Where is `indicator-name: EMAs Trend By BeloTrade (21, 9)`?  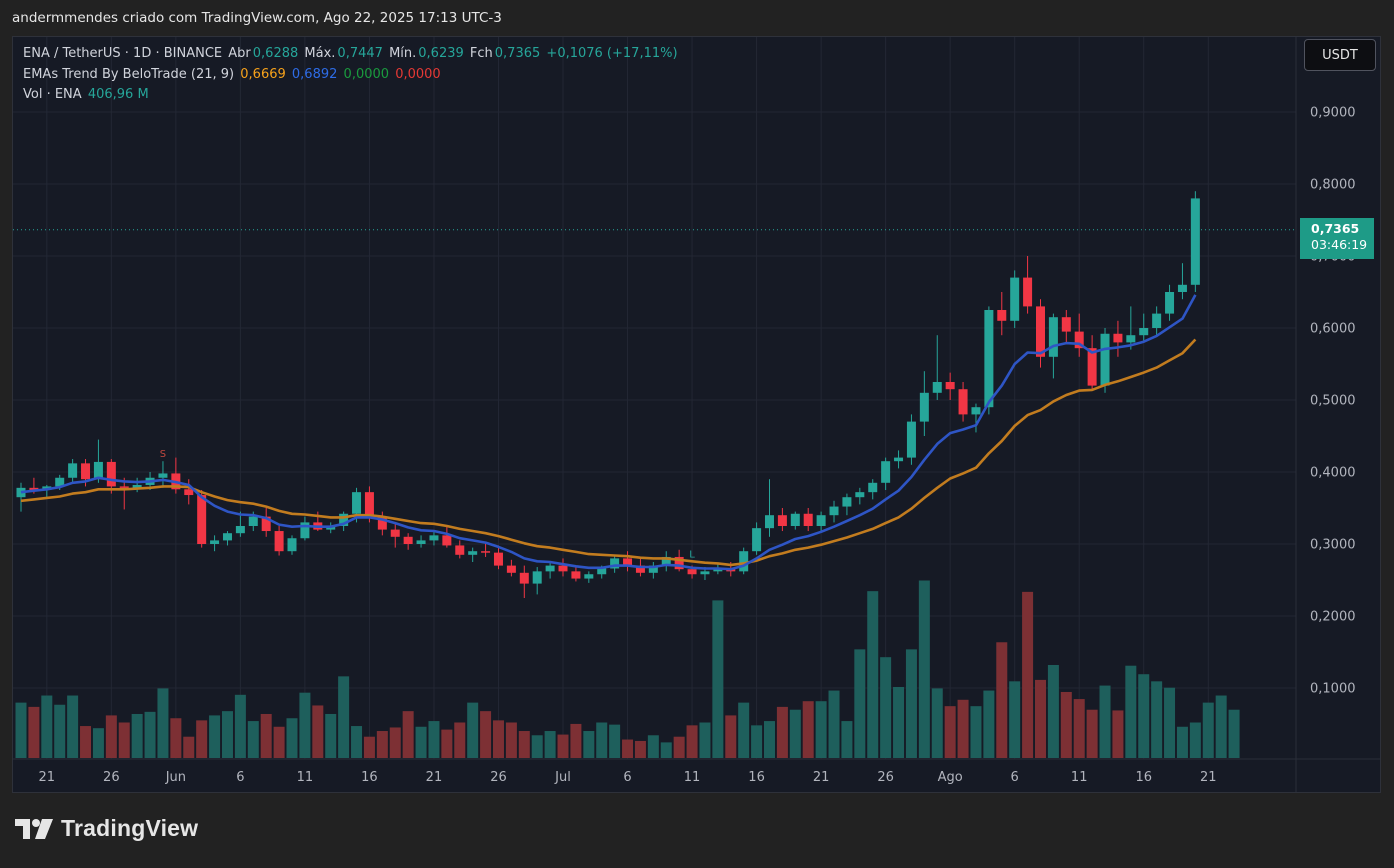
indicator-name: EMAs Trend By BeloTrade (21, 9) is located at coordinates (129, 74).